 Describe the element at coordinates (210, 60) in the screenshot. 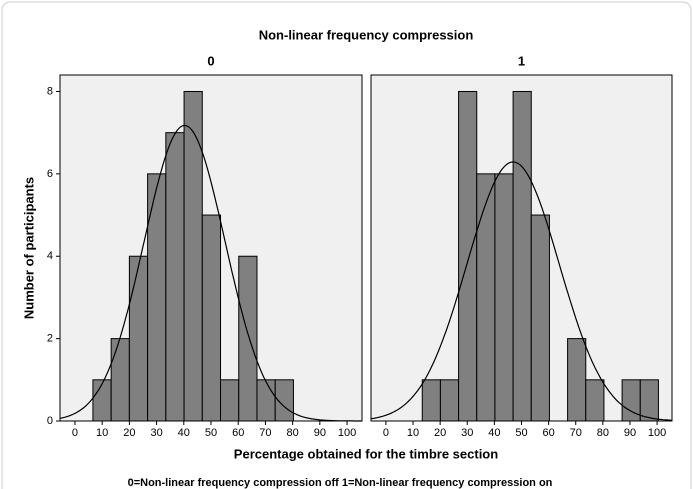

I see `panel-label: 0` at that location.